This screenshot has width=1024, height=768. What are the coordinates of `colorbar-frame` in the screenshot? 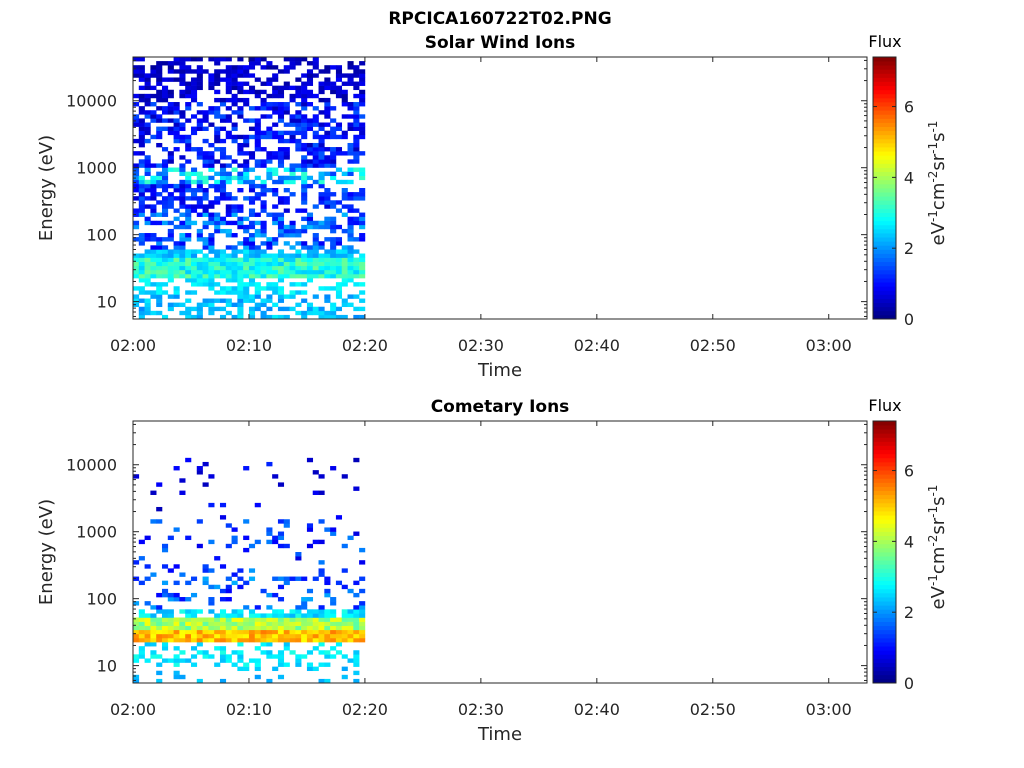 It's located at (884, 552).